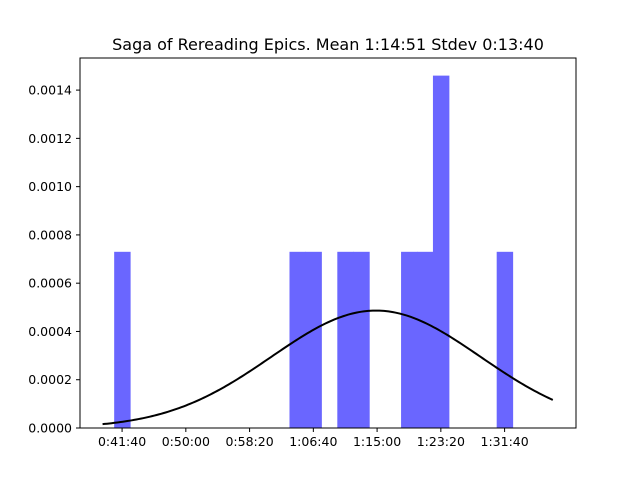  I want to click on x-tick-label-3: 1:06:40, so click(313, 441).